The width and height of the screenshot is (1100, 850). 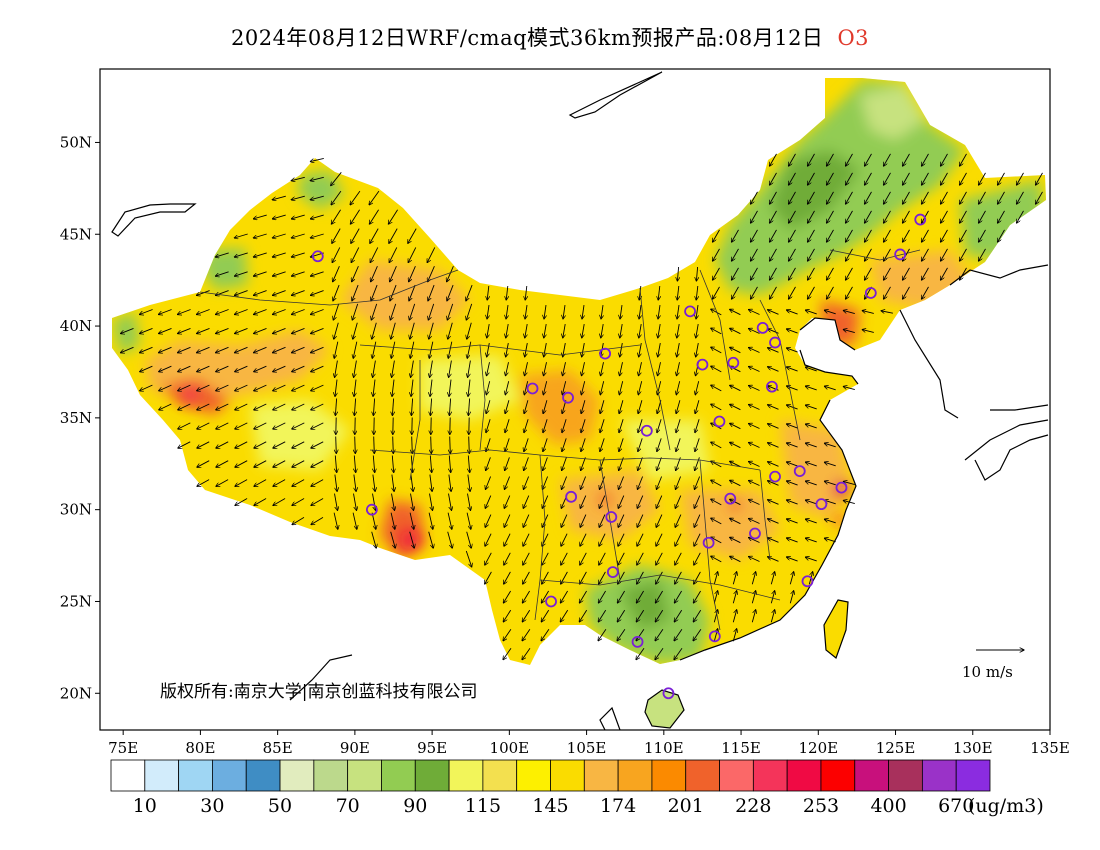 What do you see at coordinates (993, 665) in the screenshot?
I see `wind-reference: 10 m/s` at bounding box center [993, 665].